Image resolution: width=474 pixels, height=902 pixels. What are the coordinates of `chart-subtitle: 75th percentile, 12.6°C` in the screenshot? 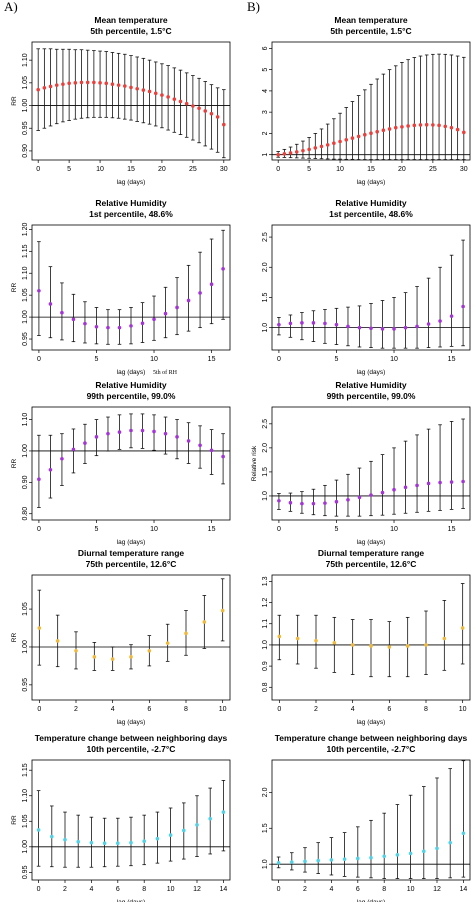 It's located at (131, 564).